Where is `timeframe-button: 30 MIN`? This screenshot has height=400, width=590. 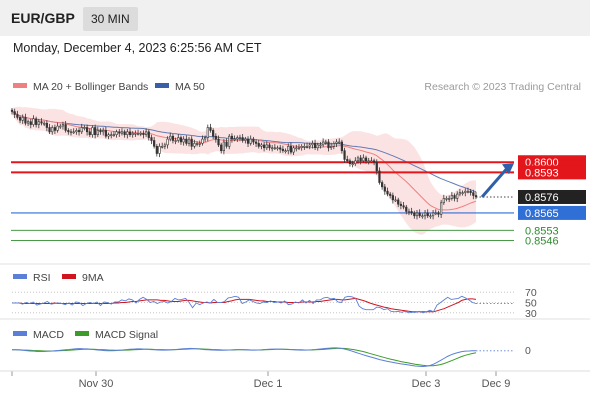
timeframe-button: 30 MIN is located at coordinates (110, 19).